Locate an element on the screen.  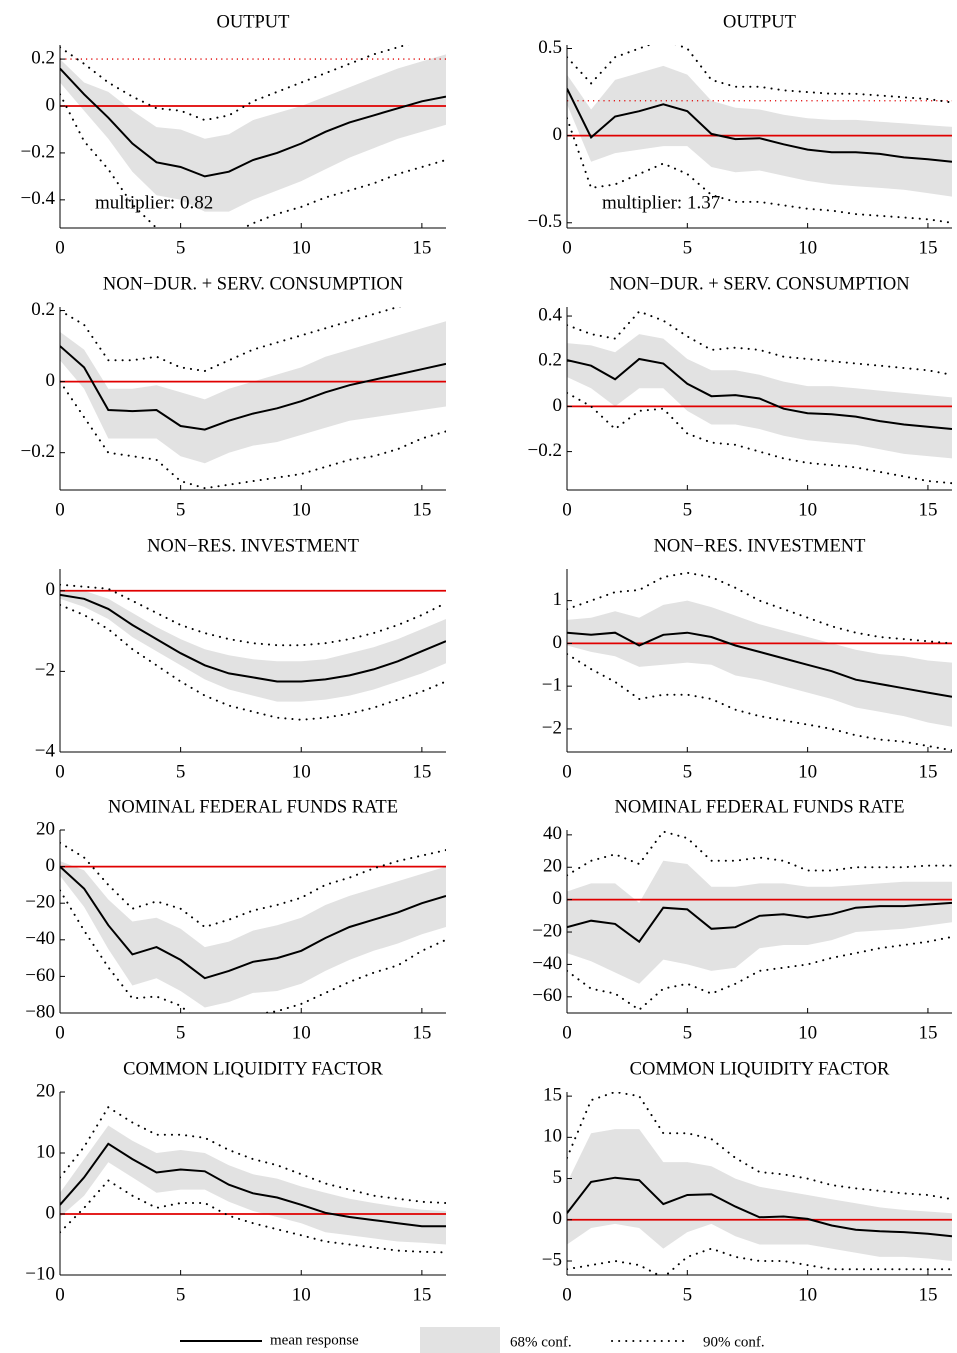
y-tick-label: −1 is located at coordinates (552, 685).